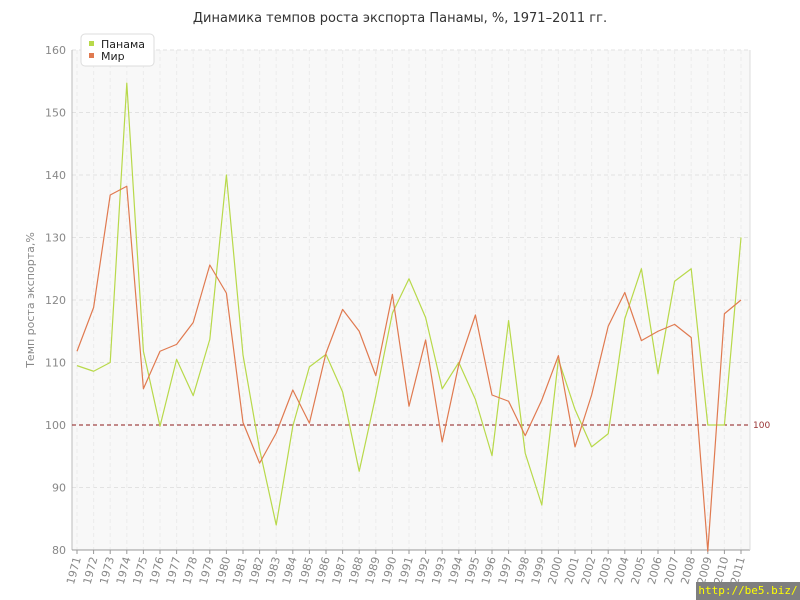 This screenshot has height=600, width=800. I want to click on y-tick-label: 90, so click(59, 488).